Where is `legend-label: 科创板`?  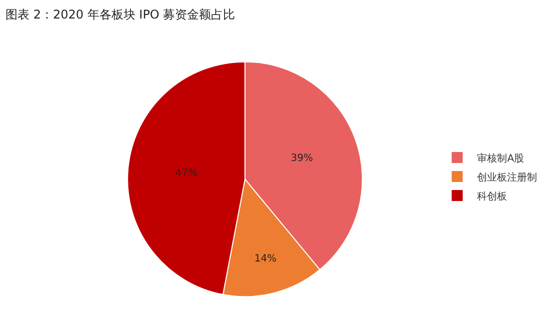
legend-label: 科创板 is located at coordinates (492, 196).